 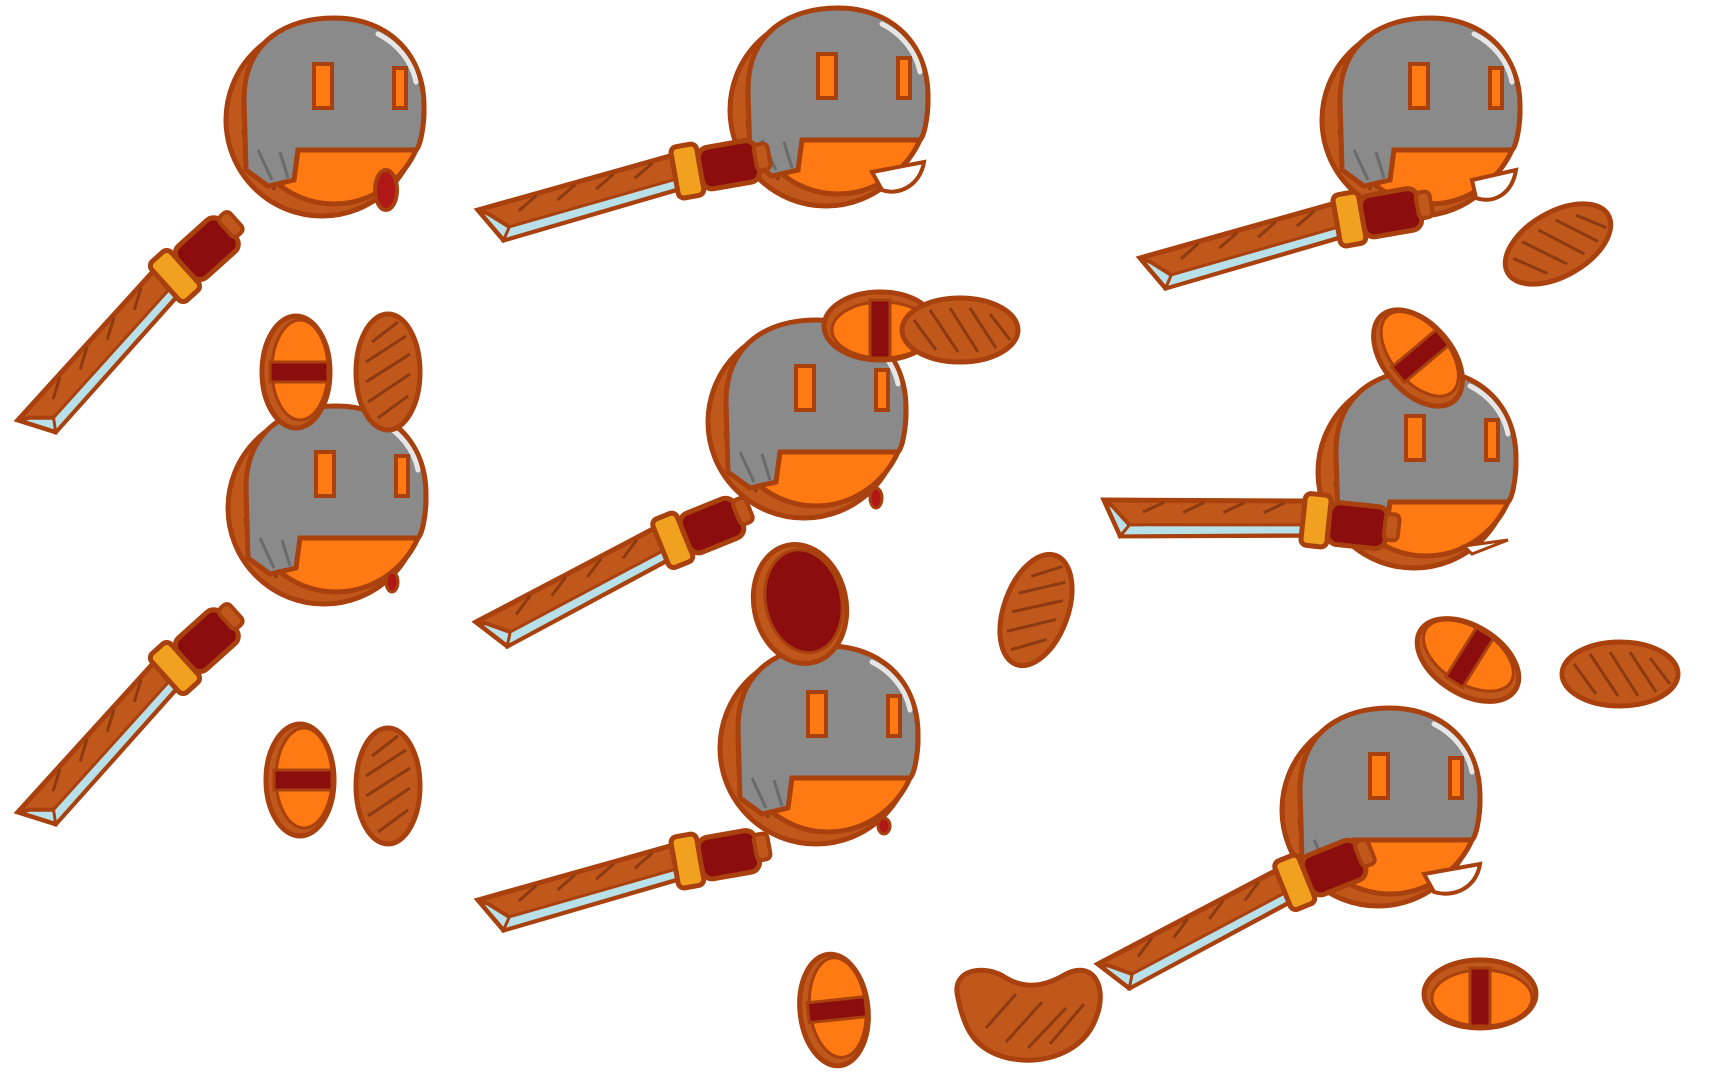 I want to click on hand-plain-center, so click(x=1036, y=610).